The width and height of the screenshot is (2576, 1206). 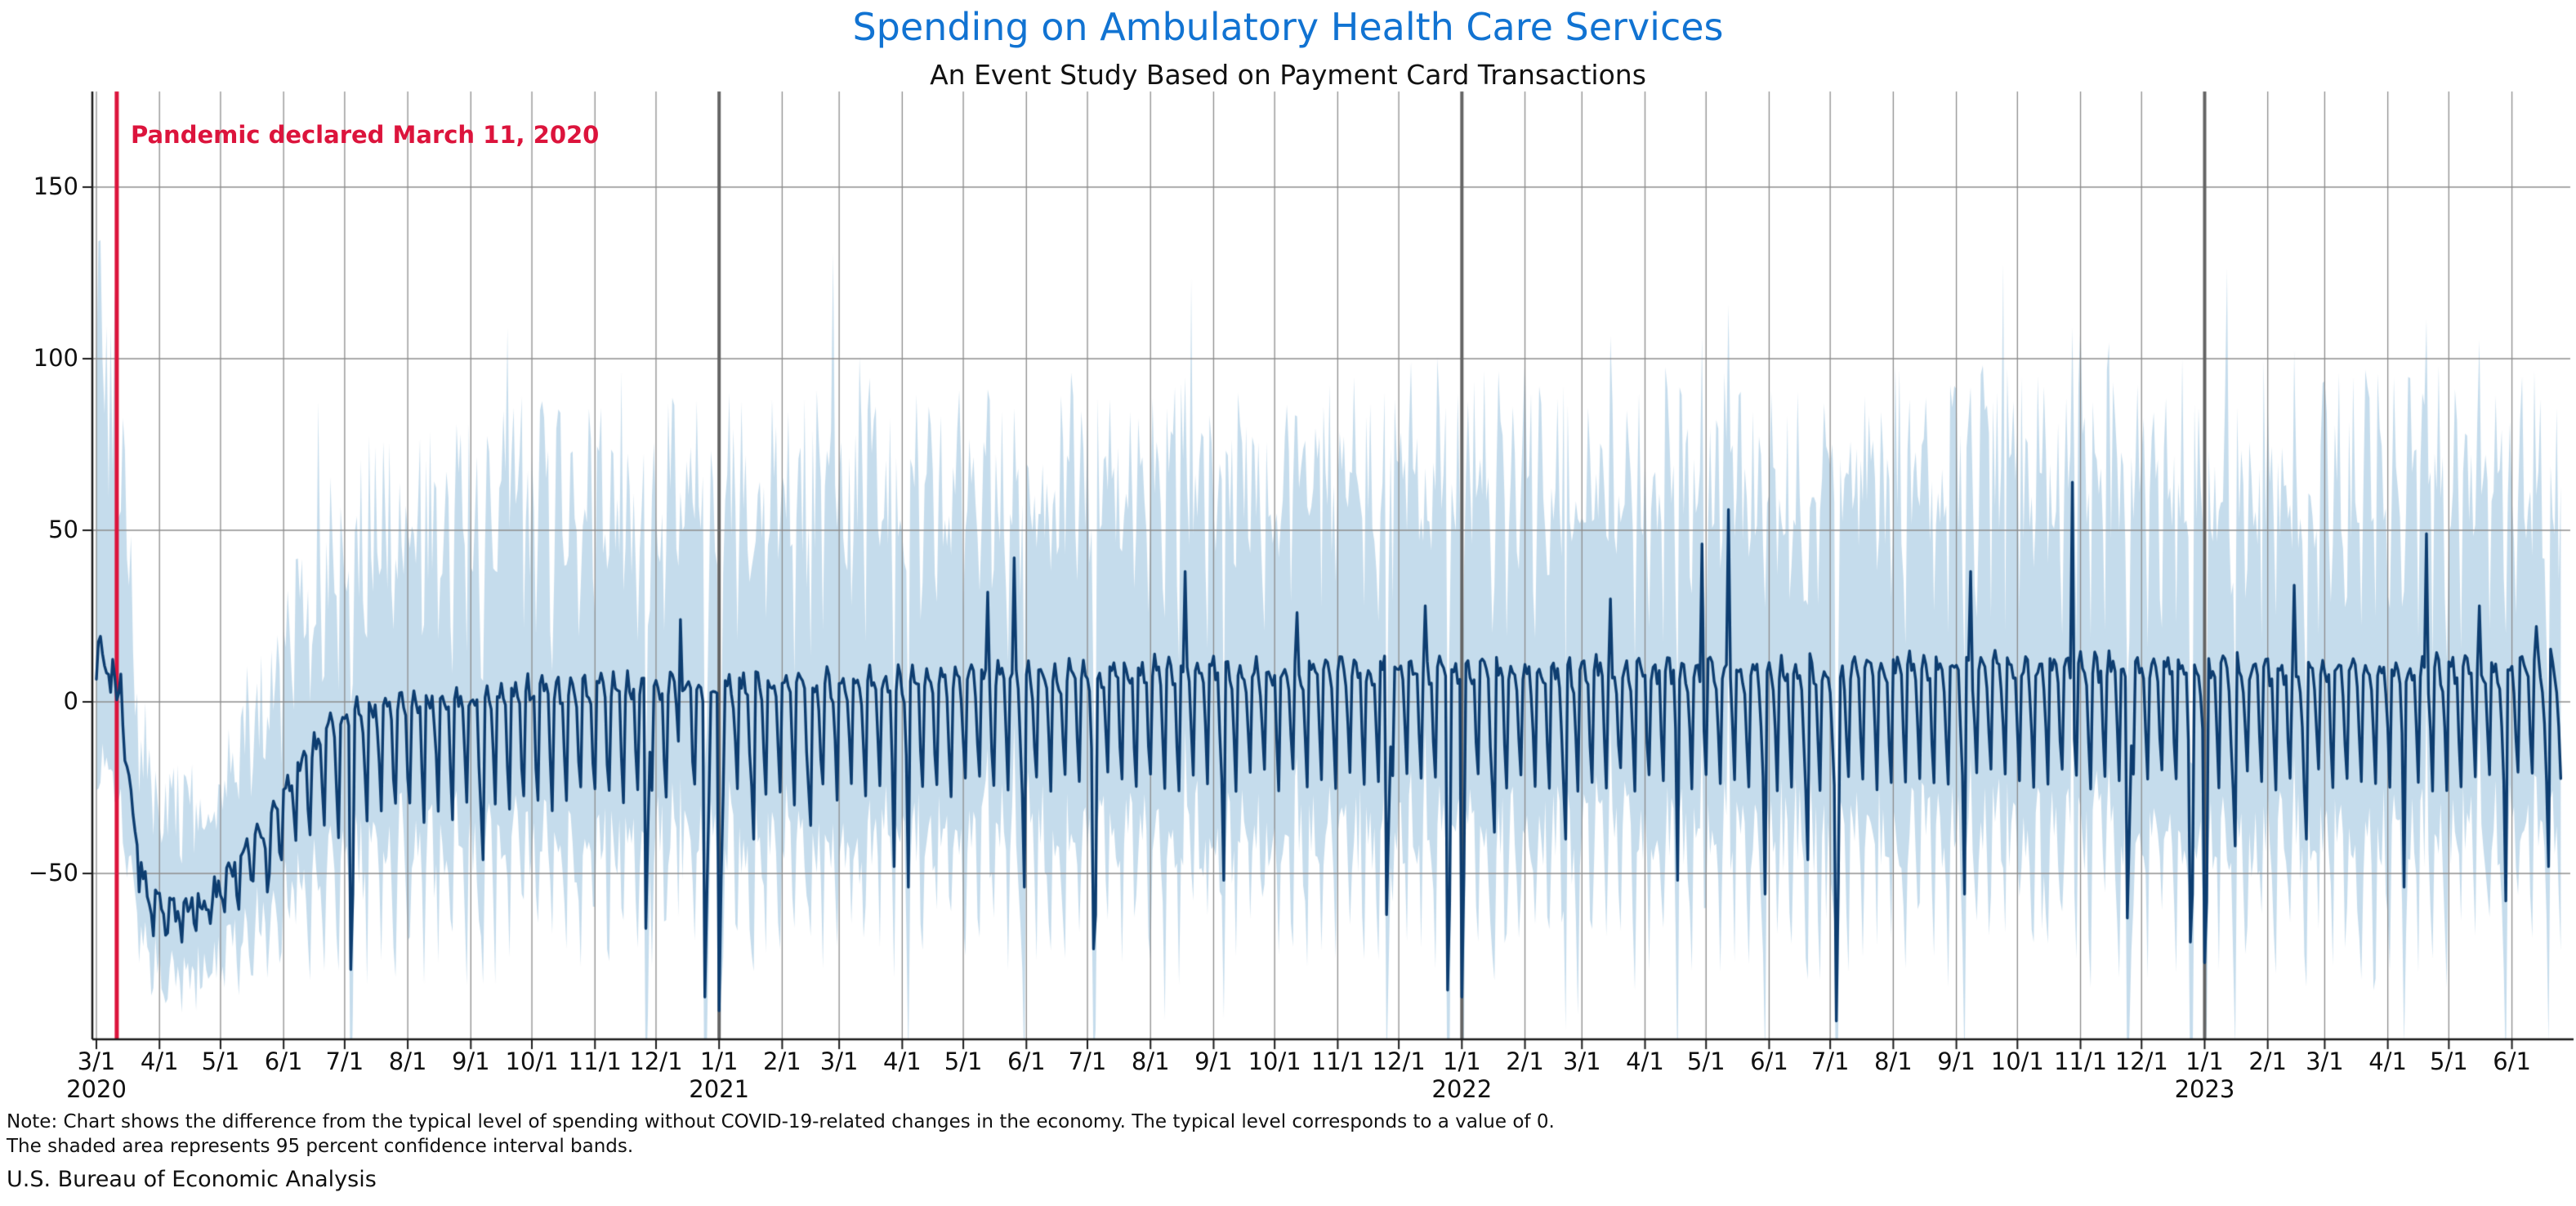 I want to click on y-tick-label: 0, so click(x=71, y=701).